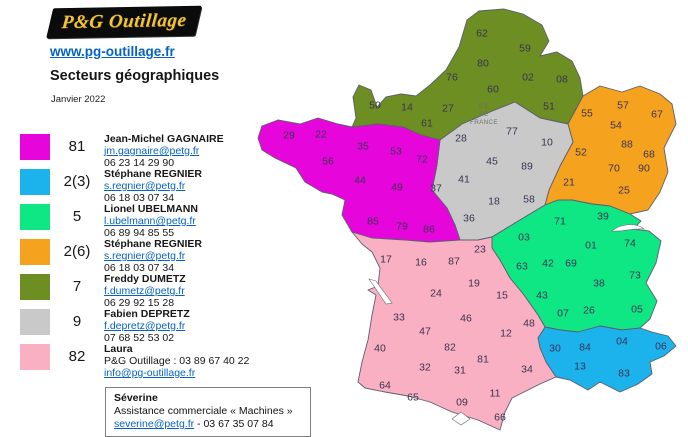 This screenshot has width=688, height=437. I want to click on department-label: 01, so click(591, 246).